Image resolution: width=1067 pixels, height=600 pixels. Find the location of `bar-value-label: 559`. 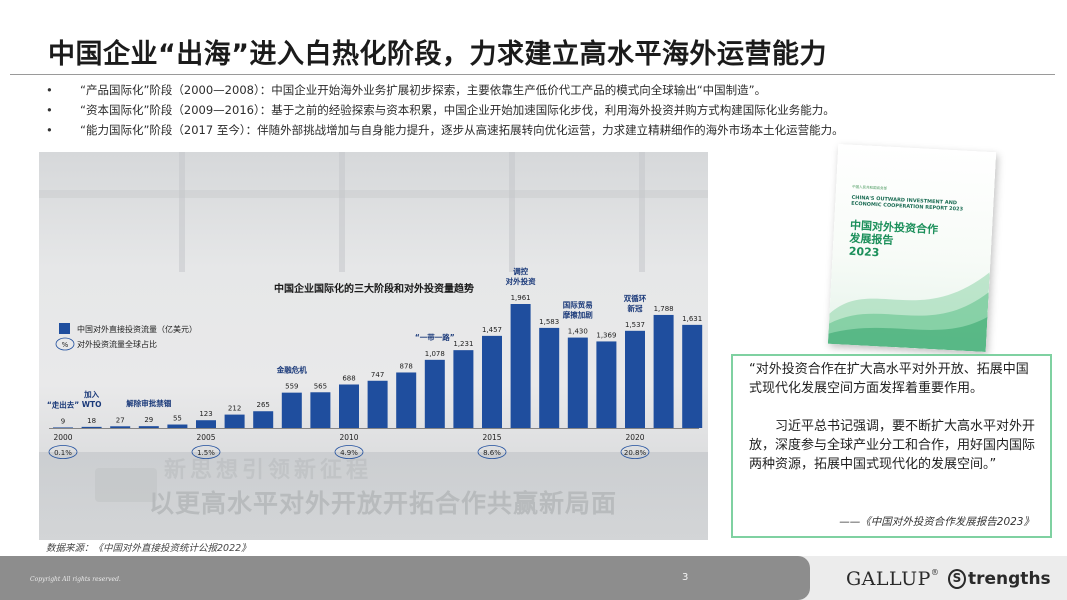

bar-value-label: 559 is located at coordinates (291, 387).